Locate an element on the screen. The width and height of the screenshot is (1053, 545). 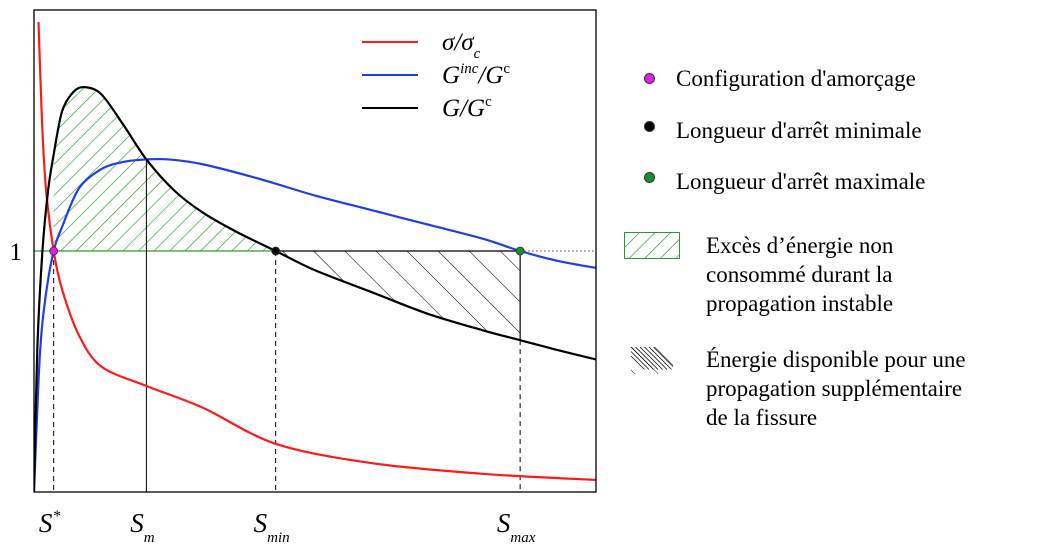
y-tick-label: 1 is located at coordinates (16, 252).